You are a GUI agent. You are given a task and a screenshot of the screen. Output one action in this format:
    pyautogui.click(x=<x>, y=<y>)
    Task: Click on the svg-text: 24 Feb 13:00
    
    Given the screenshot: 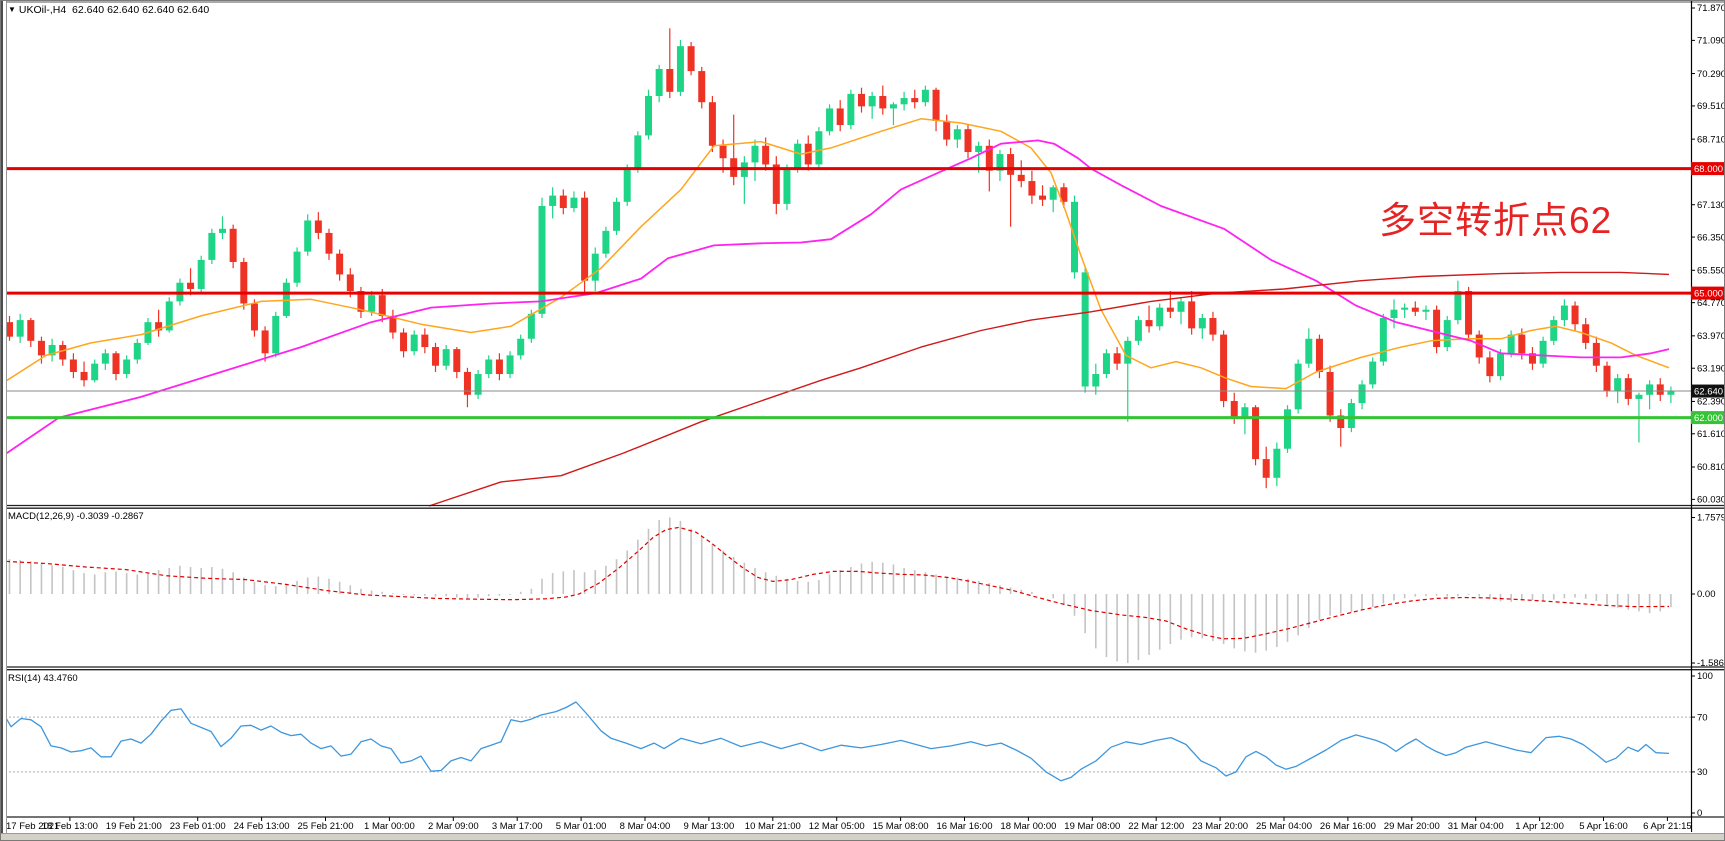 What is the action you would take?
    pyautogui.click(x=262, y=826)
    